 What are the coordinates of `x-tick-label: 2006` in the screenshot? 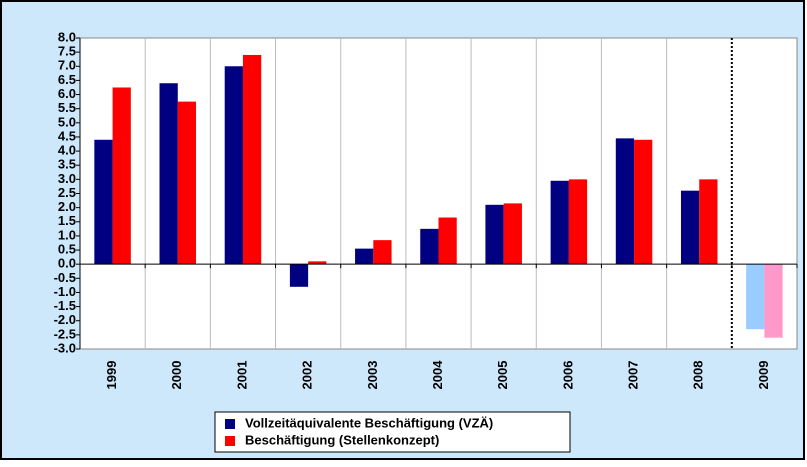 It's located at (567, 375).